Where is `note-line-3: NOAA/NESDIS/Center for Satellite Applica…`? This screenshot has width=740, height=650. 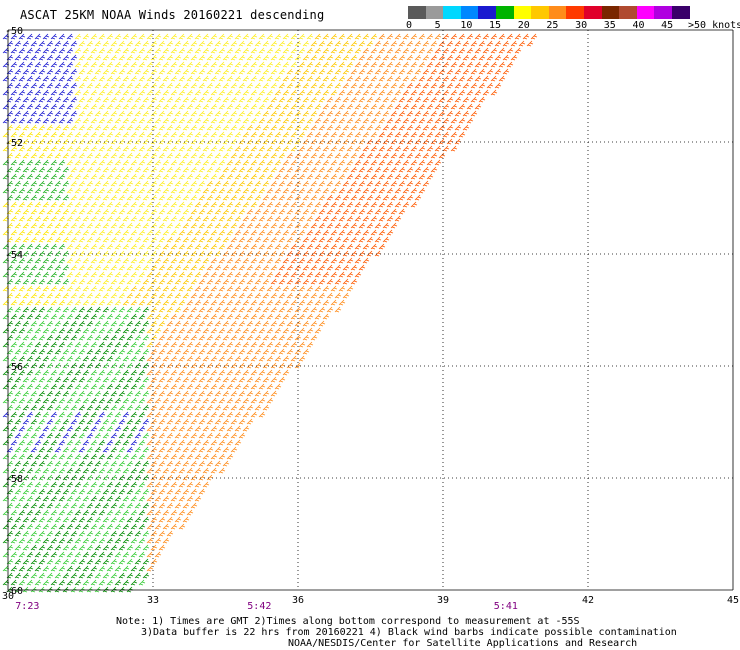 note-line-3: NOAA/NESDIS/Center for Satellite Applica… is located at coordinates (463, 643).